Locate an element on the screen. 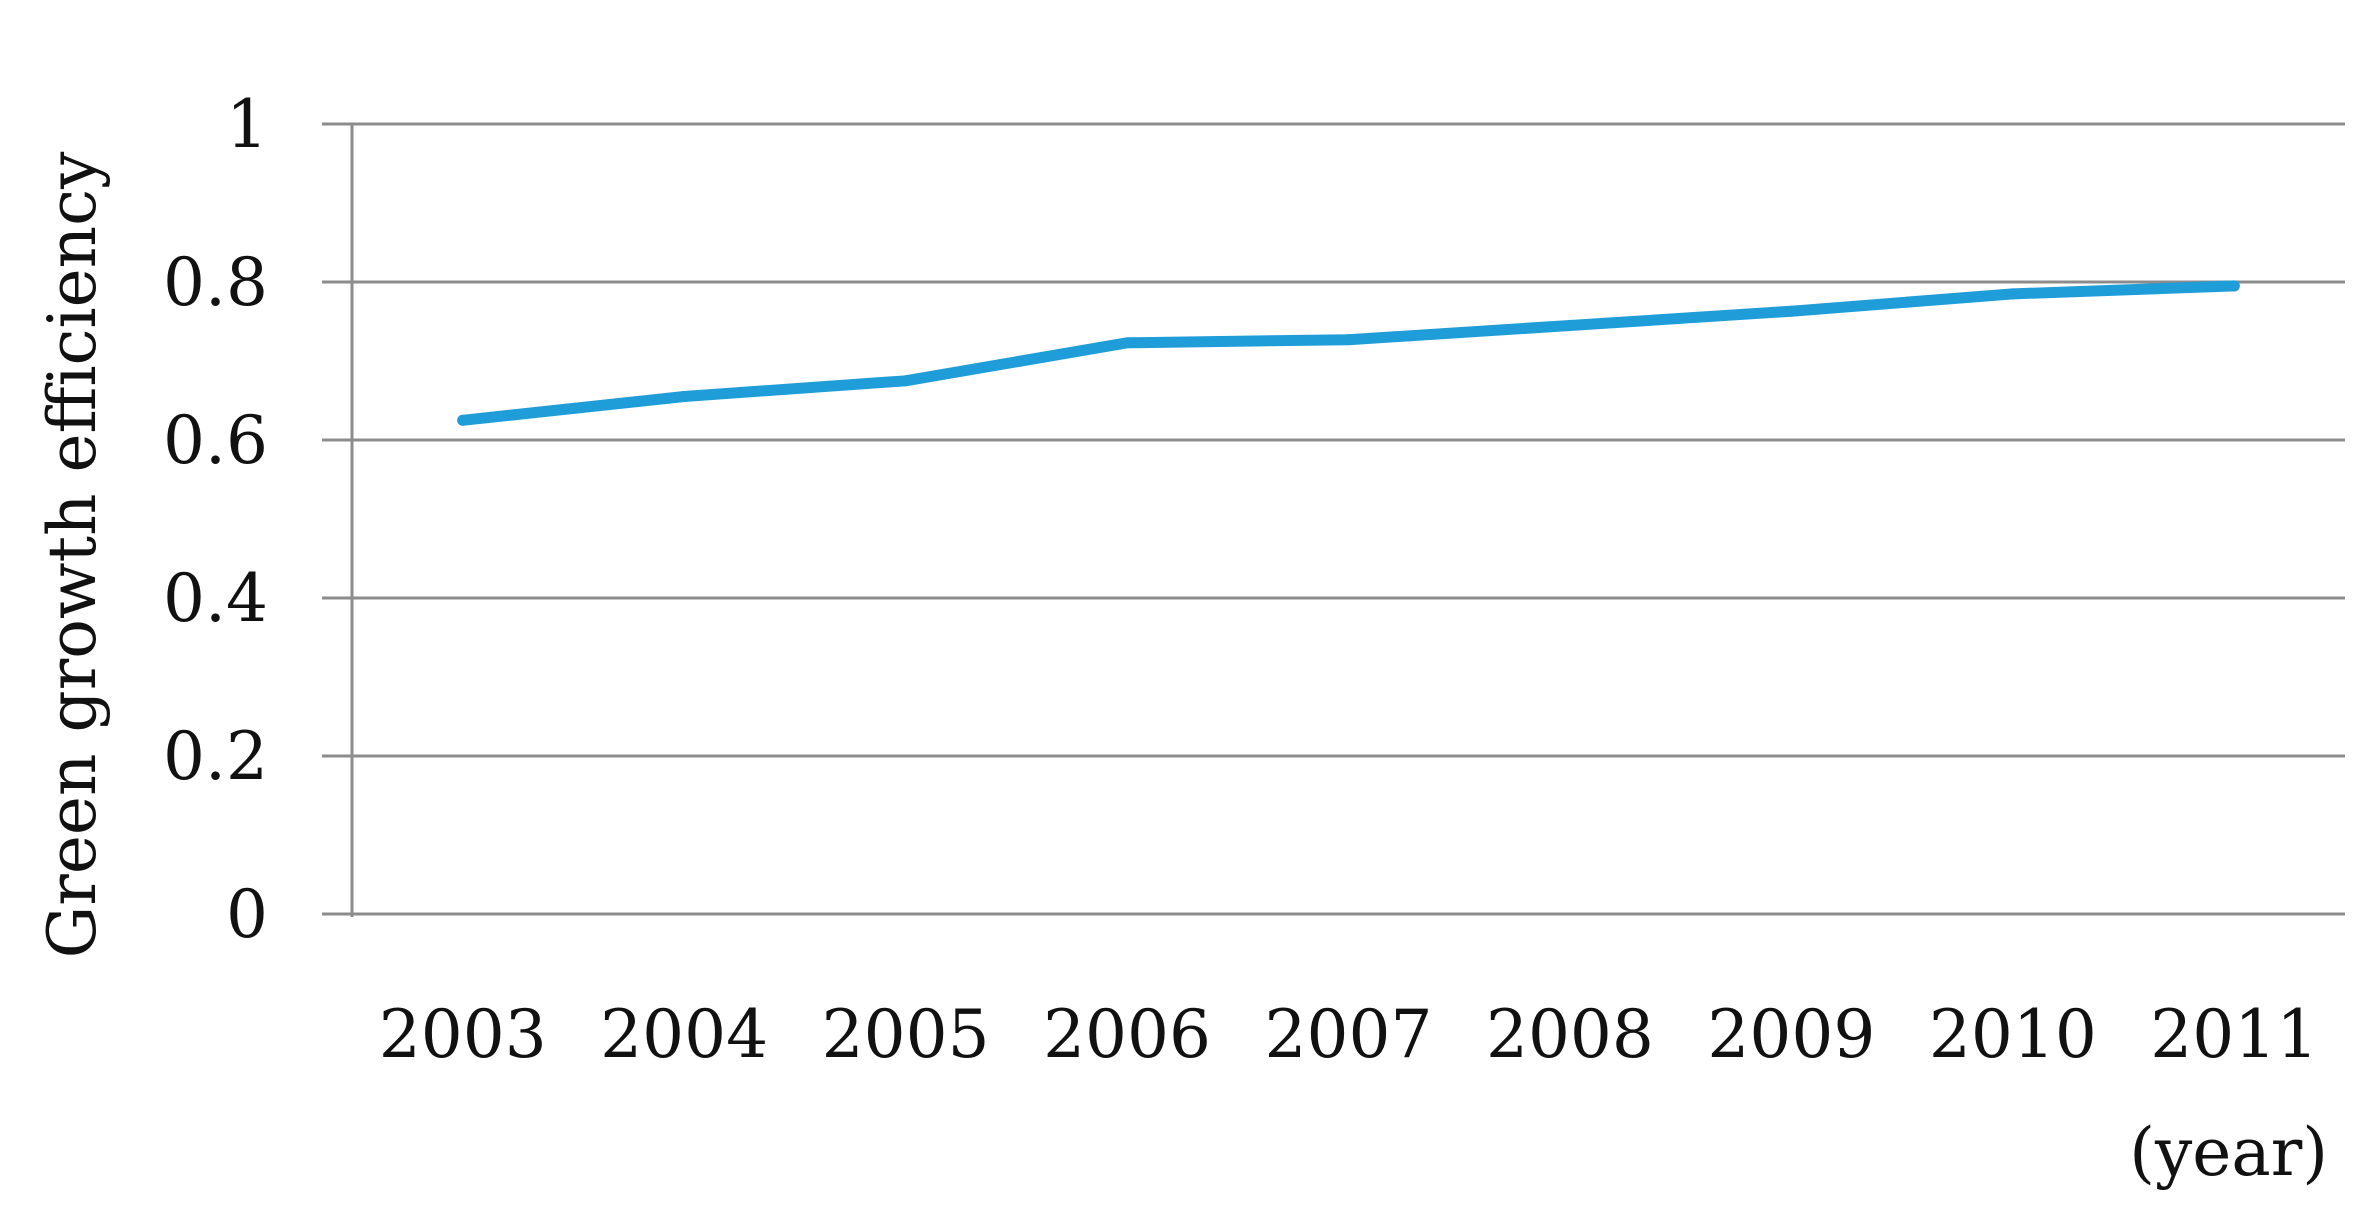  y-tick-label-2: 0.4 is located at coordinates (215, 598).